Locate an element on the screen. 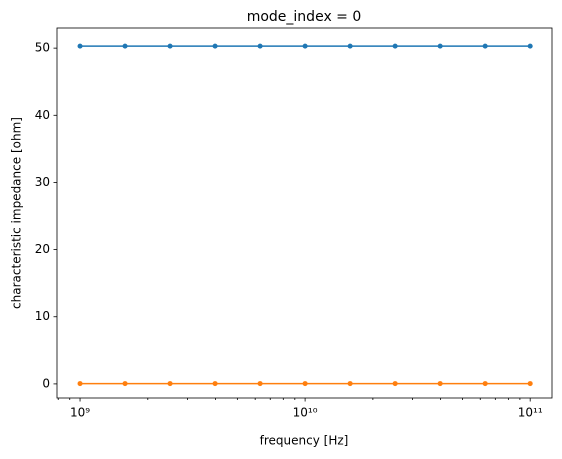 This screenshot has width=562, height=459. chart-title: mode_index = 0 is located at coordinates (304, 17).